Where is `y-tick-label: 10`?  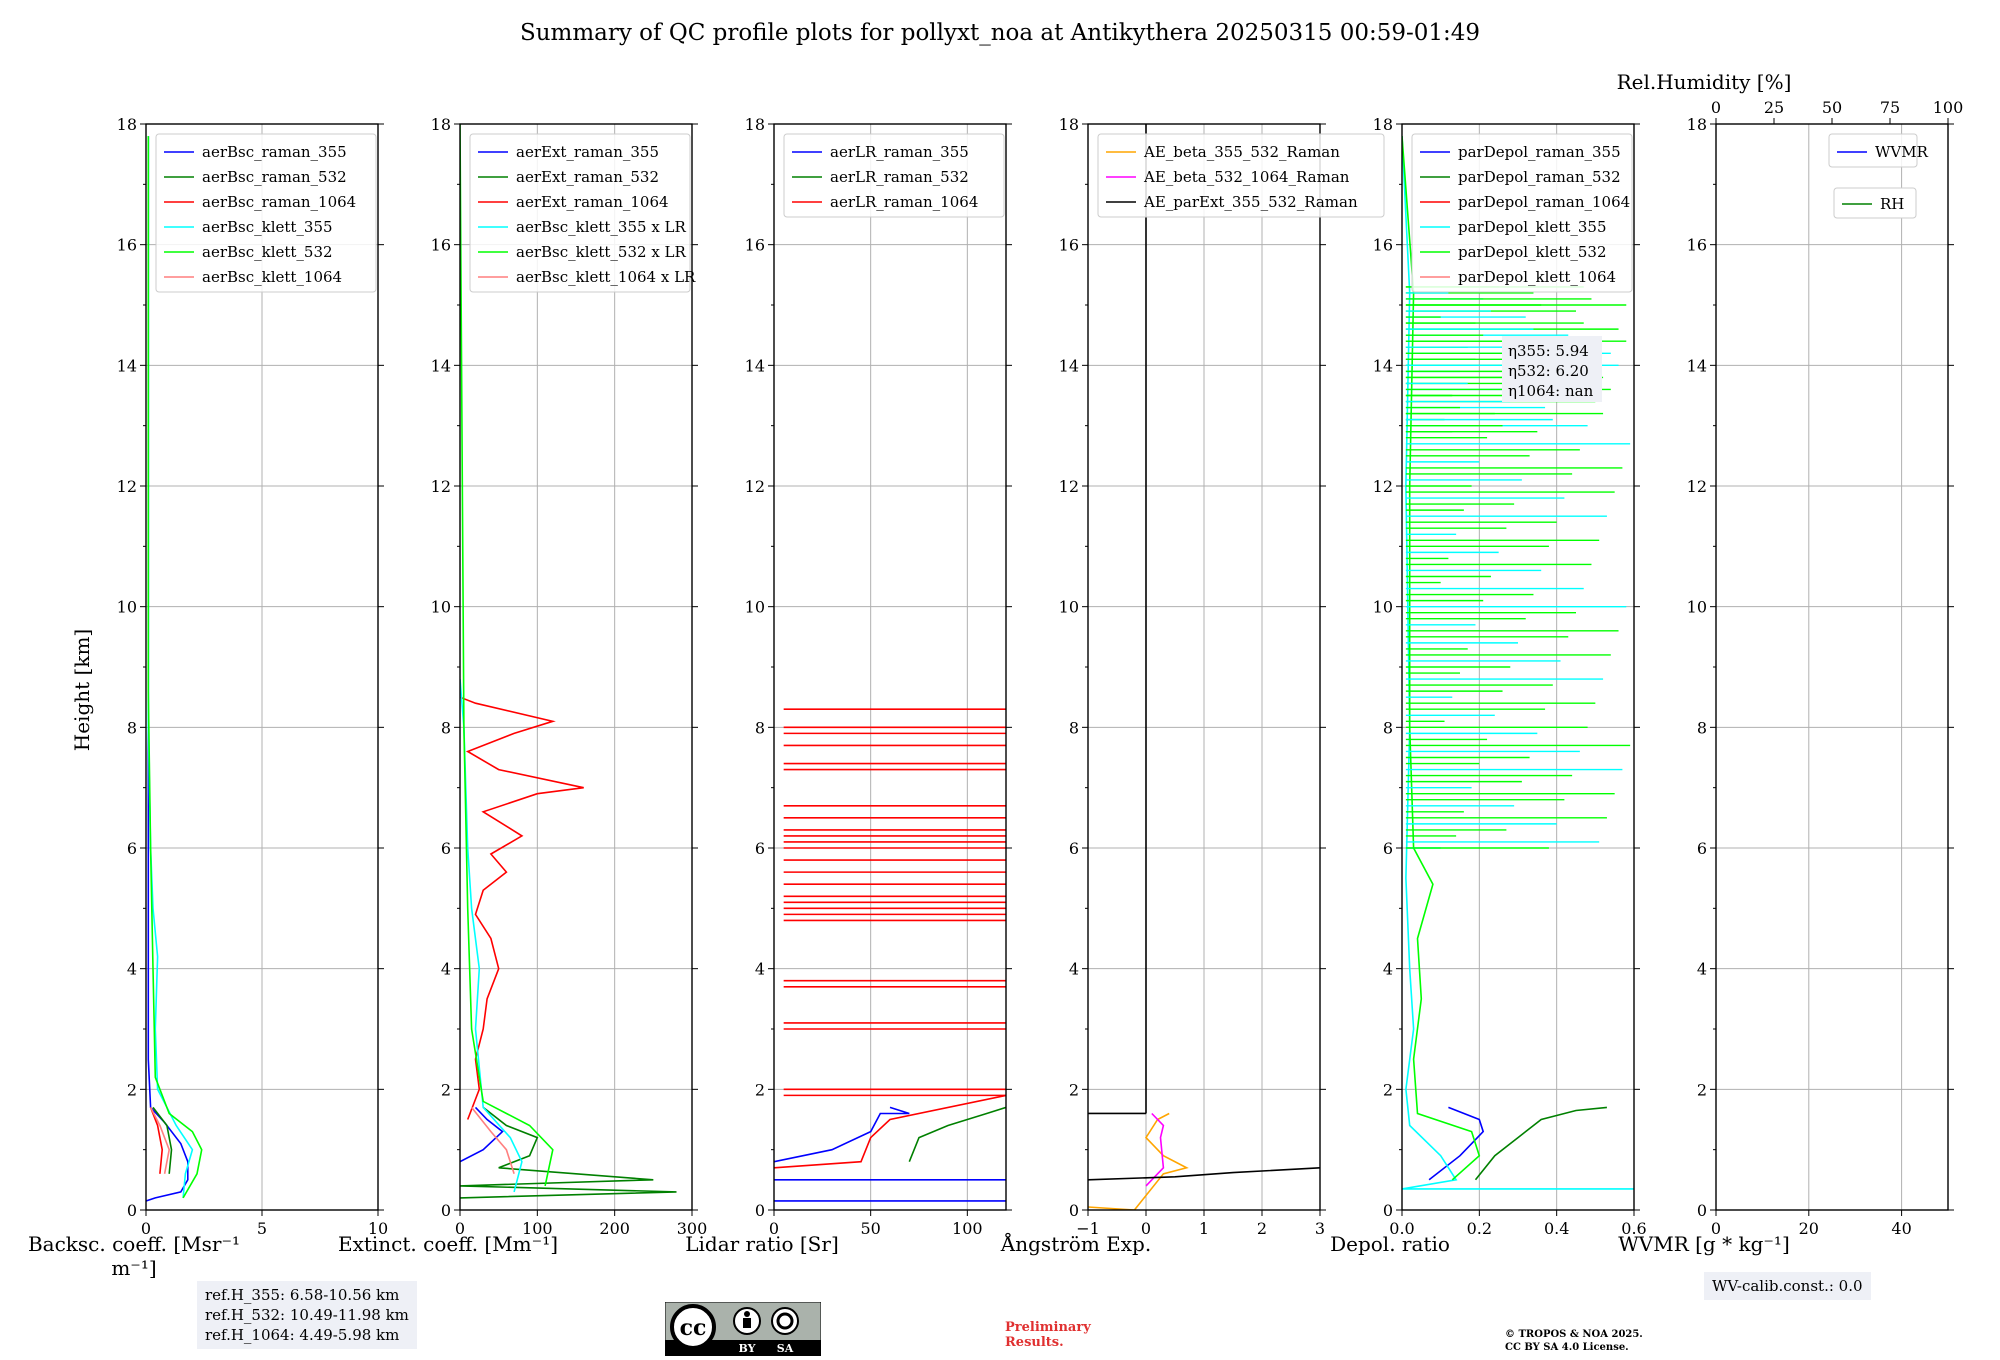 y-tick-label: 10 is located at coordinates (441, 607).